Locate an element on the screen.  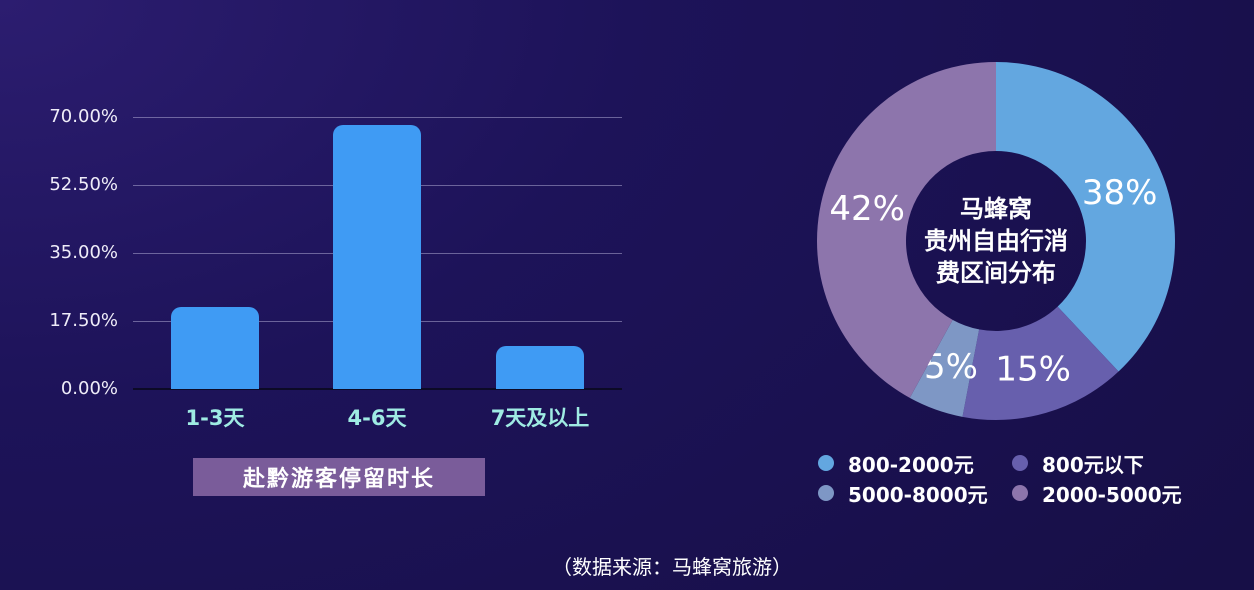
bar-category-label: 4-6天 is located at coordinates (377, 418).